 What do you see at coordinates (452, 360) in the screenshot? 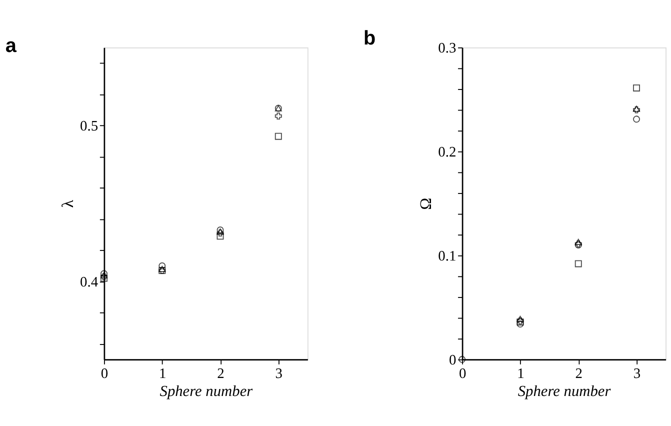
I see `y-tick-label: 0` at bounding box center [452, 360].